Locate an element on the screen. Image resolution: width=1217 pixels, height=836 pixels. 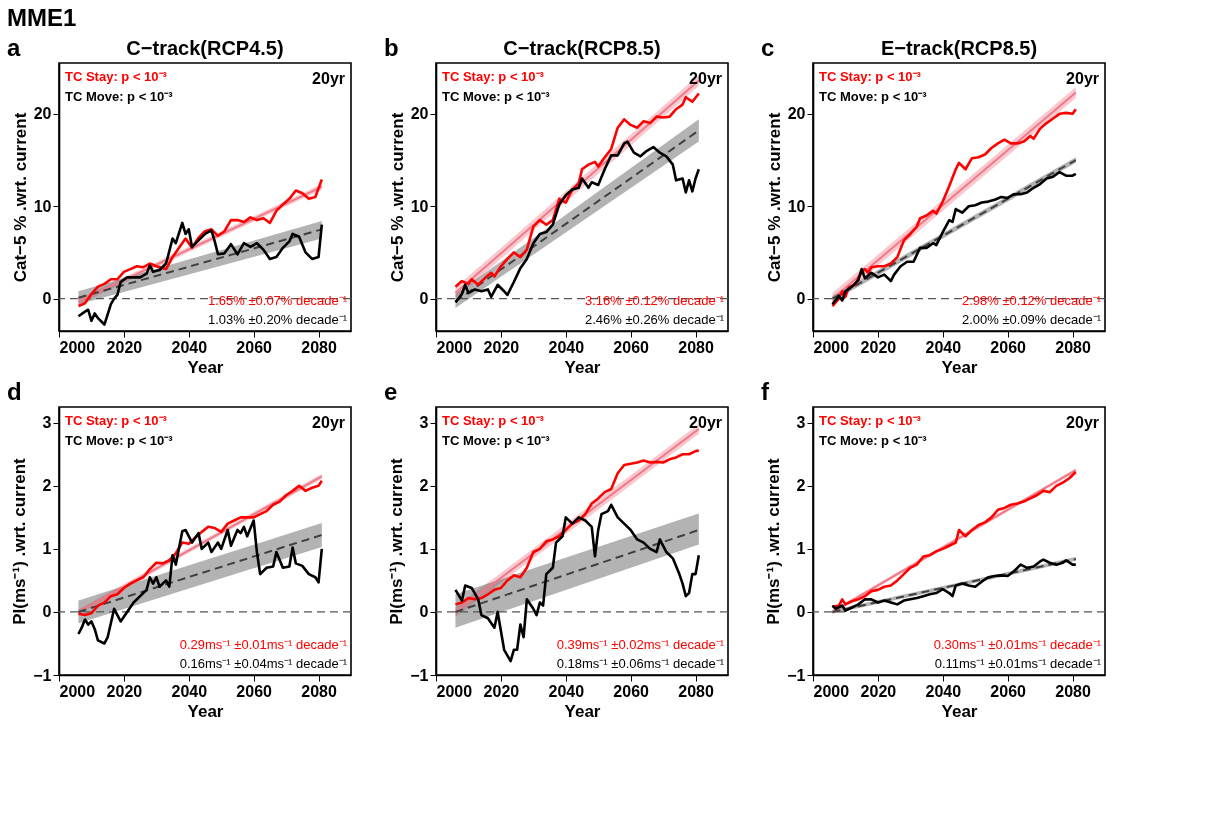
annotation: 0.18ms⁻¹ ±0.06ms⁻¹ decade⁻¹ is located at coordinates (640, 663).